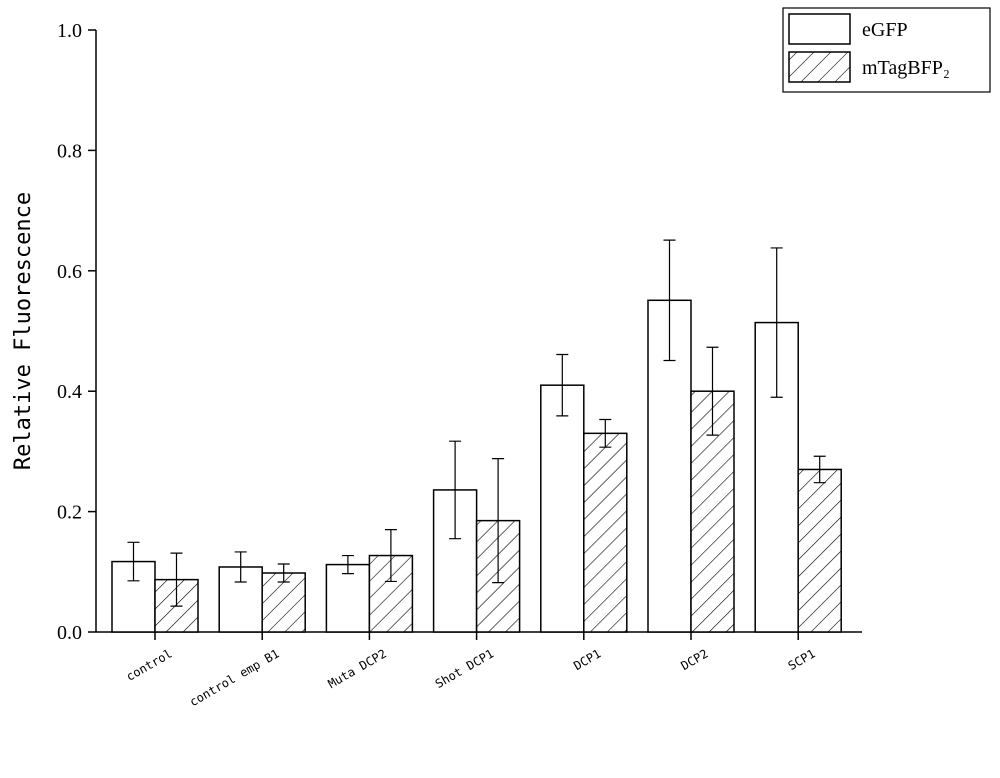  Describe the element at coordinates (69, 31) in the screenshot. I see `y-tick-label: 1.0` at that location.